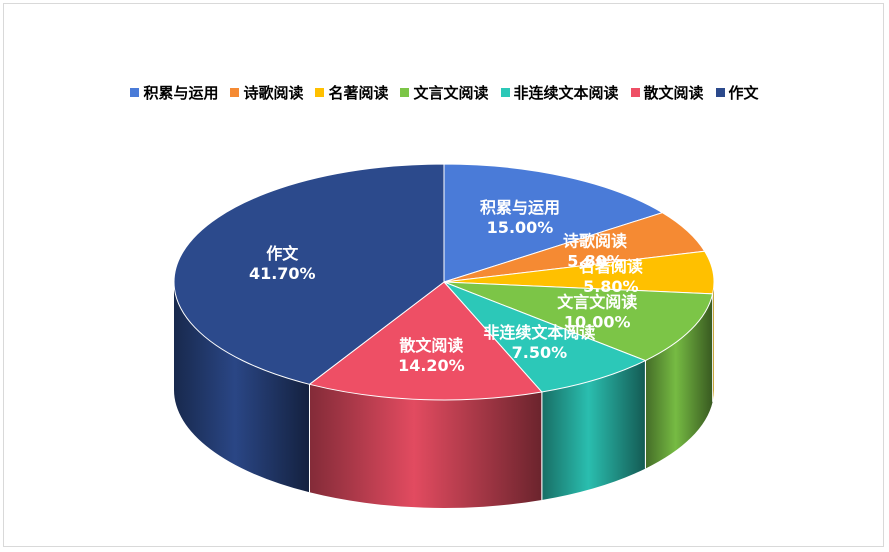 The height and width of the screenshot is (552, 889). What do you see at coordinates (566, 93) in the screenshot?
I see `legend-label: 非连续文本阅读` at bounding box center [566, 93].